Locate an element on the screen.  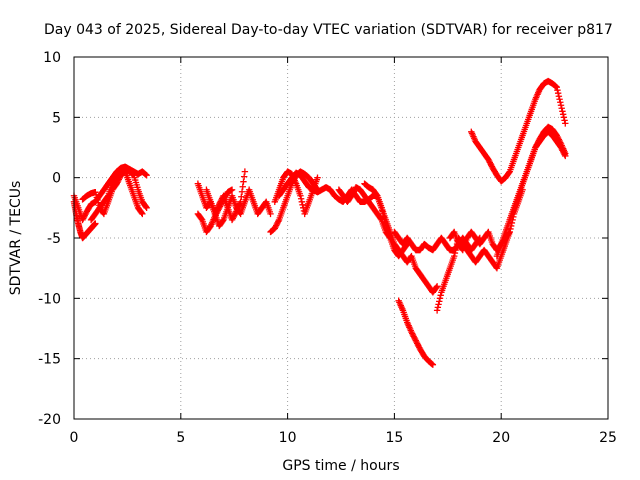
x-tick-label: 15 is located at coordinates (394, 438).